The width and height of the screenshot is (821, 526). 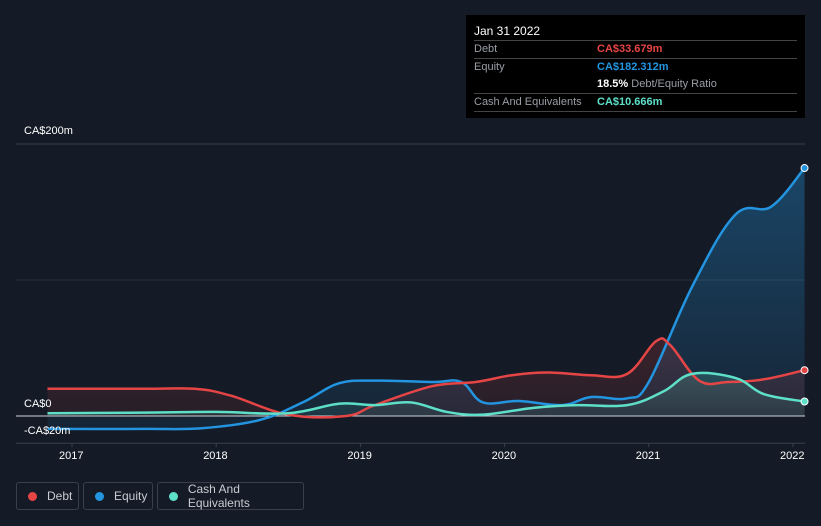 I want to click on legend-debt: Debt, so click(x=47, y=496).